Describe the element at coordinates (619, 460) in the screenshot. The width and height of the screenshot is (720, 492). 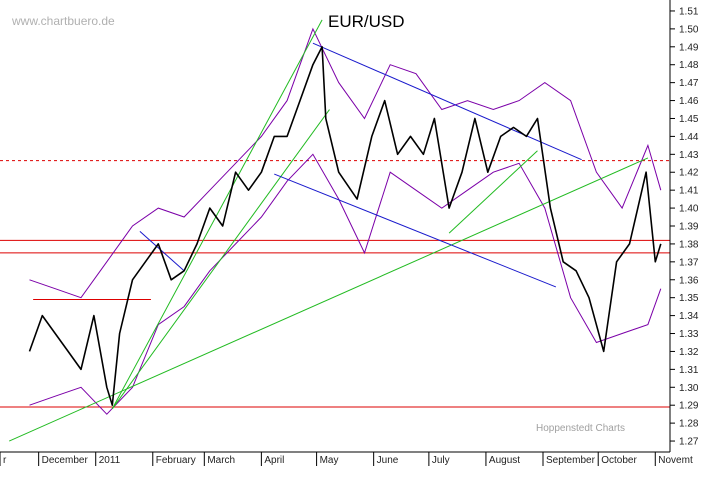
I see `x-tick-label-11: October` at that location.